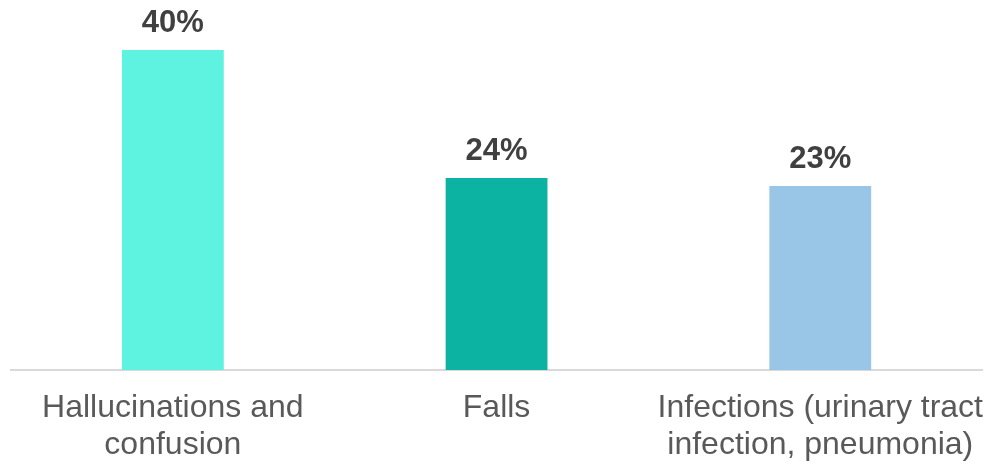  I want to click on data-label: 23%, so click(820, 157).